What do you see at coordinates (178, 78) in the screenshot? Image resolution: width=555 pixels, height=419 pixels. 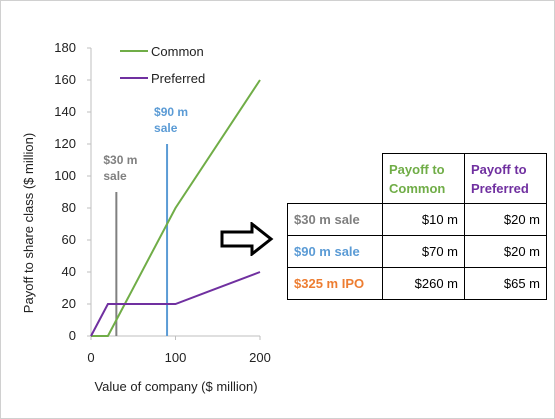 I see `legend-label: Preferred` at bounding box center [178, 78].